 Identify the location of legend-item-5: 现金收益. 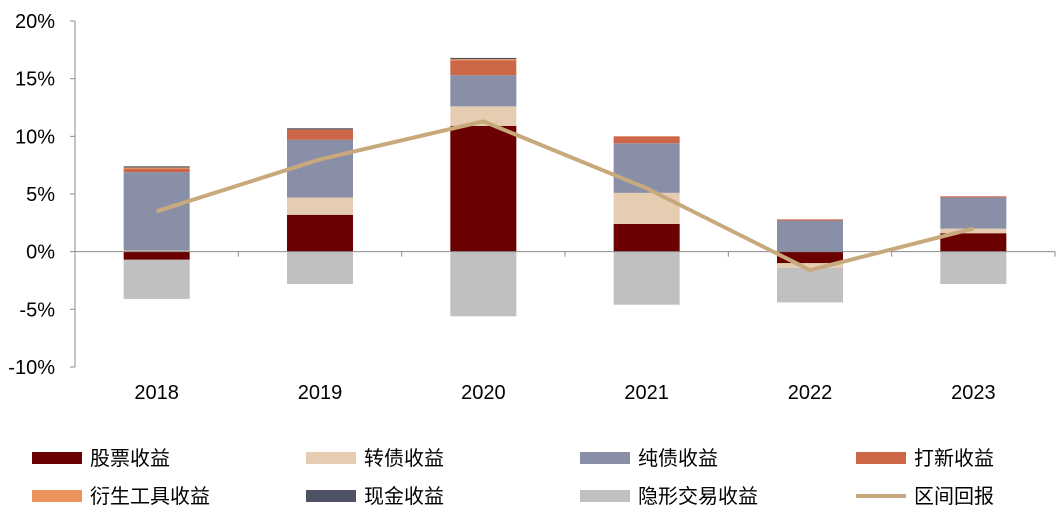
(375, 496).